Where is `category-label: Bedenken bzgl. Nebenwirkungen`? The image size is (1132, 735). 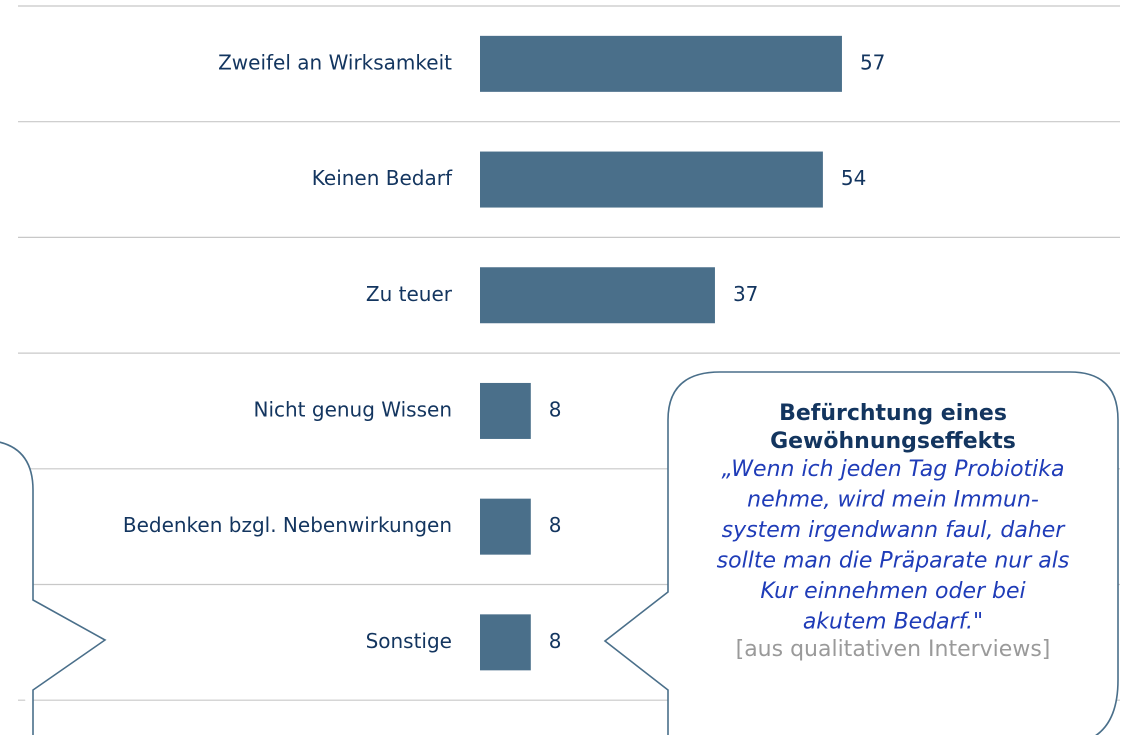 category-label: Bedenken bzgl. Nebenwirkungen is located at coordinates (287, 525).